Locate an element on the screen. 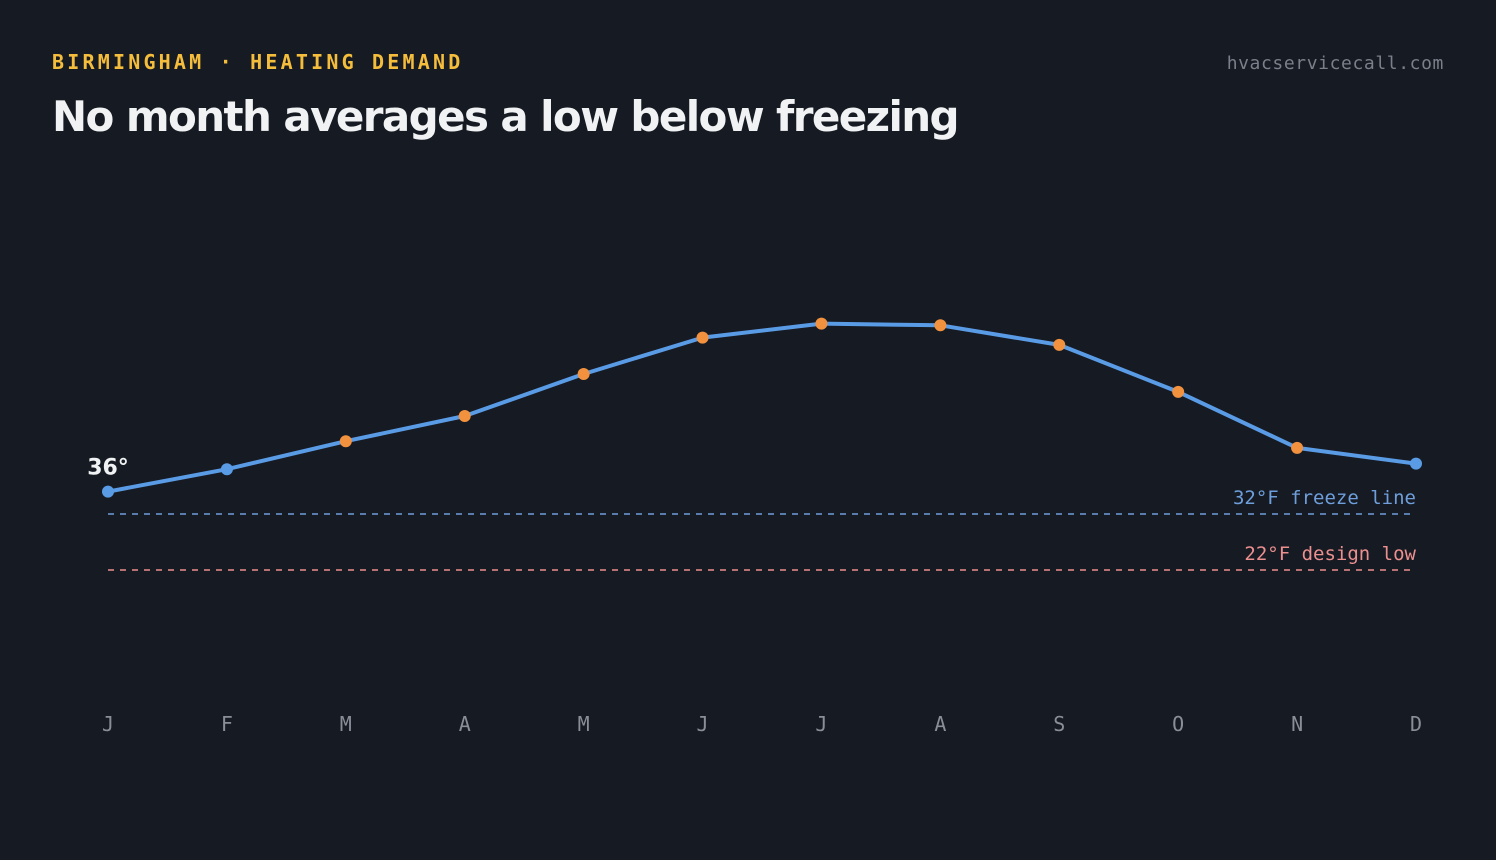 The image size is (1496, 860). x-tick-label-0: J is located at coordinates (108, 724).